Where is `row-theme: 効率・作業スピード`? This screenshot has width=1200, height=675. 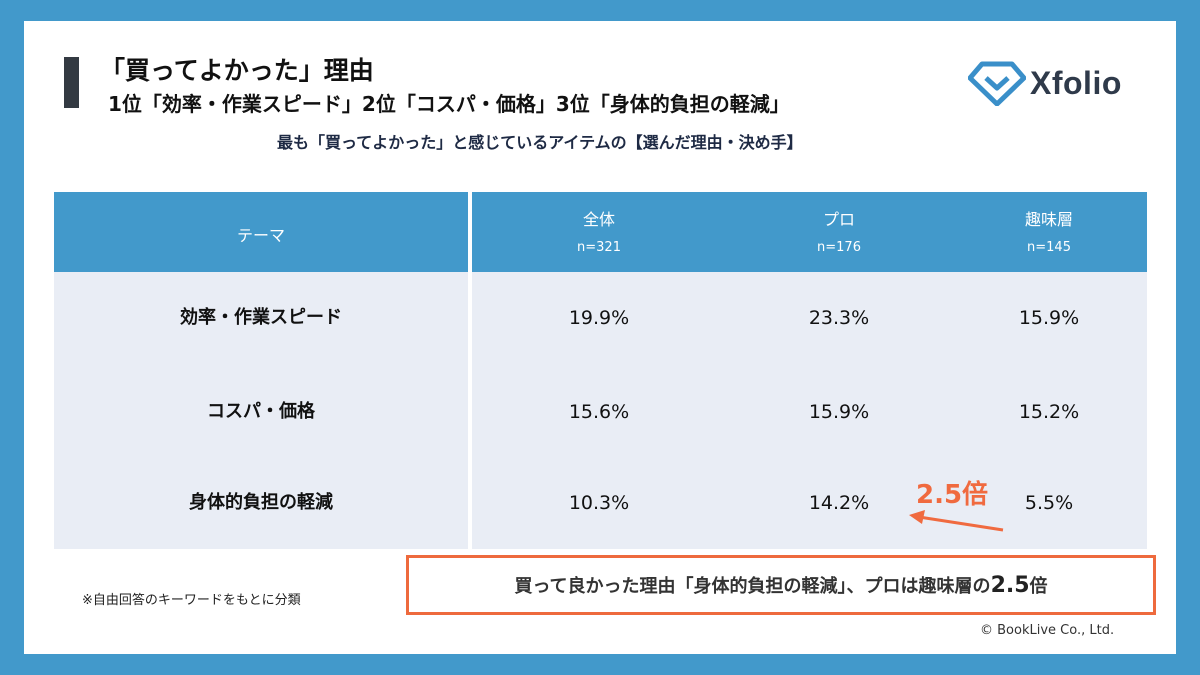
row-theme: 効率・作業スピード is located at coordinates (261, 317).